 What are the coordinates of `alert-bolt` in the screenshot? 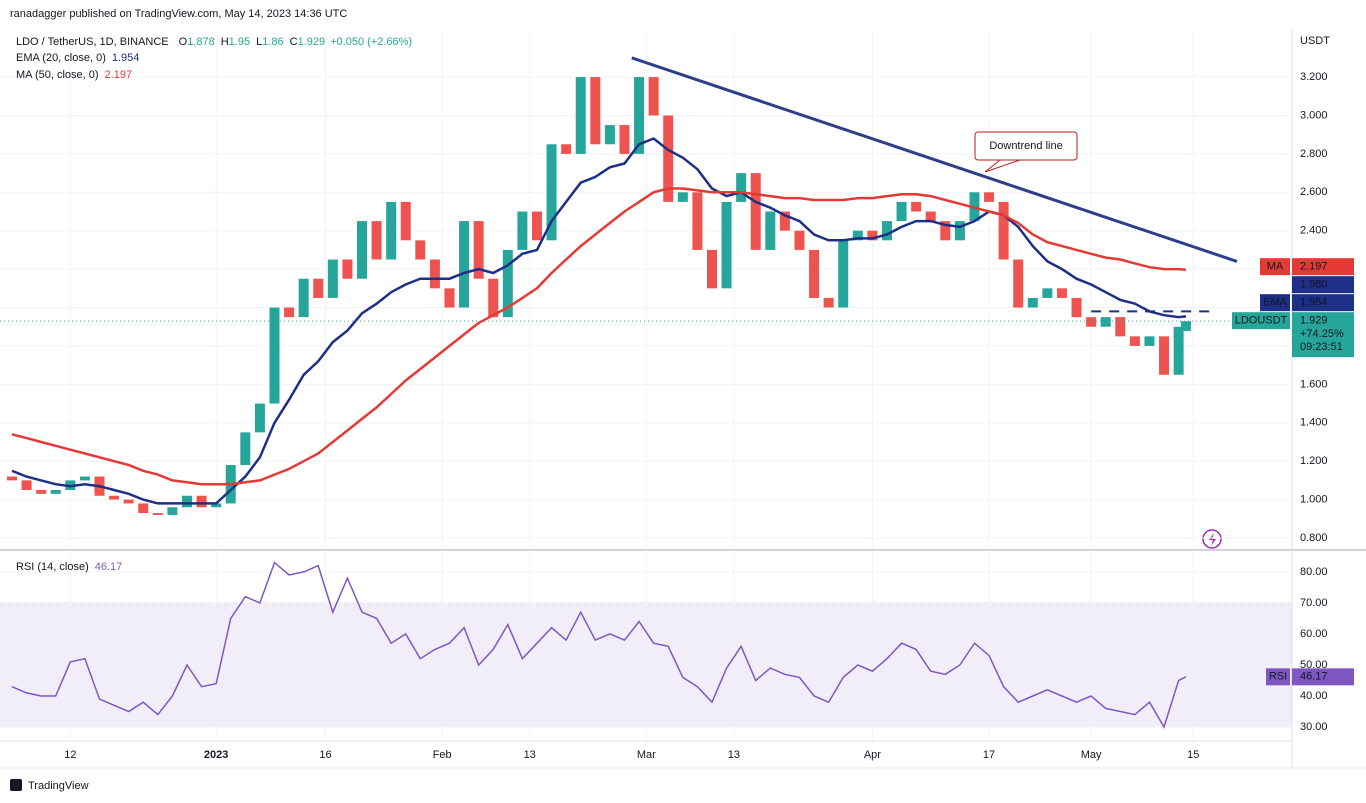 It's located at (1212, 539).